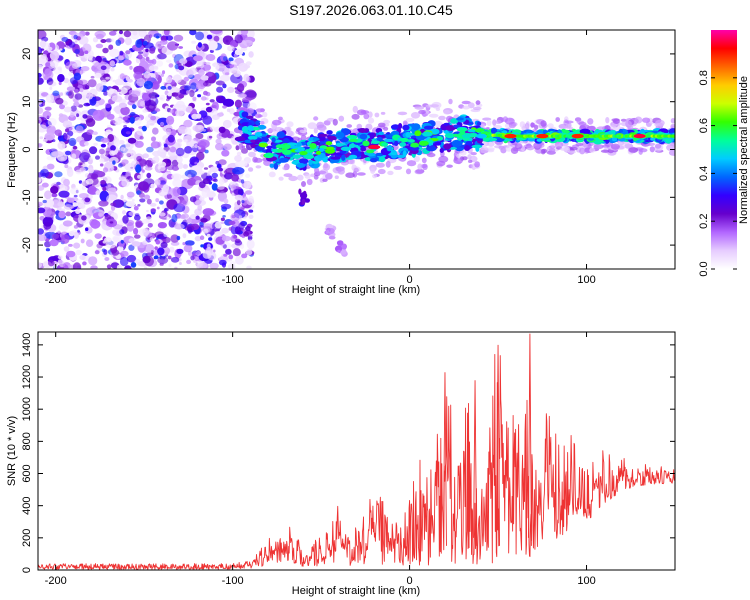 Image resolution: width=750 pixels, height=600 pixels. What do you see at coordinates (27, 197) in the screenshot?
I see `spectrogram-y-tick-label: -10` at bounding box center [27, 197].